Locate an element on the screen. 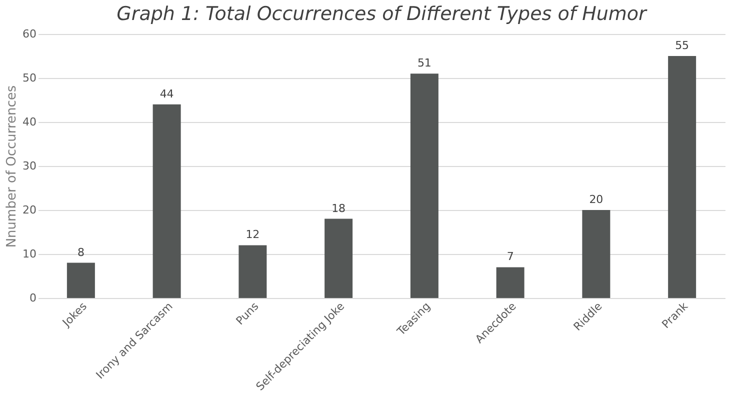 The width and height of the screenshot is (737, 405). y-tick-label: 30 is located at coordinates (29, 166).